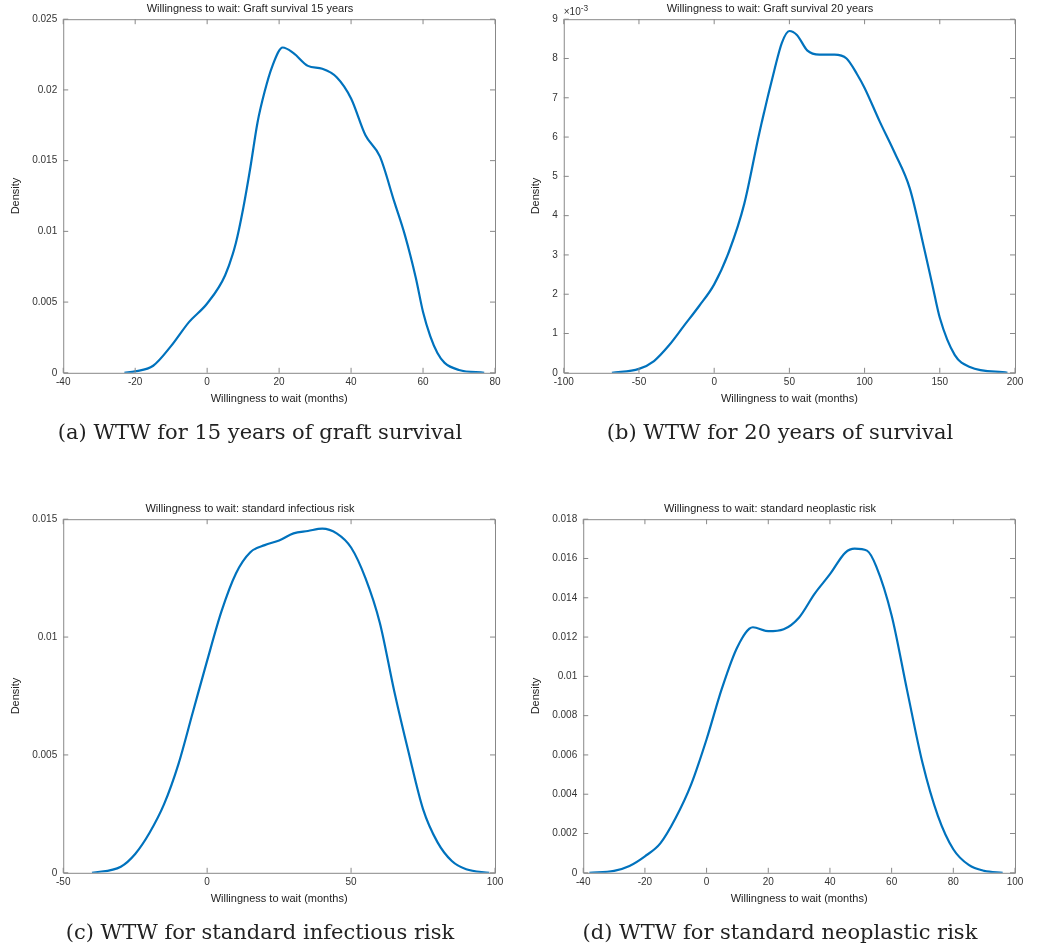 Image resolution: width=1041 pixels, height=950 pixels. I want to click on x-tick-label: 200, so click(1015, 381).